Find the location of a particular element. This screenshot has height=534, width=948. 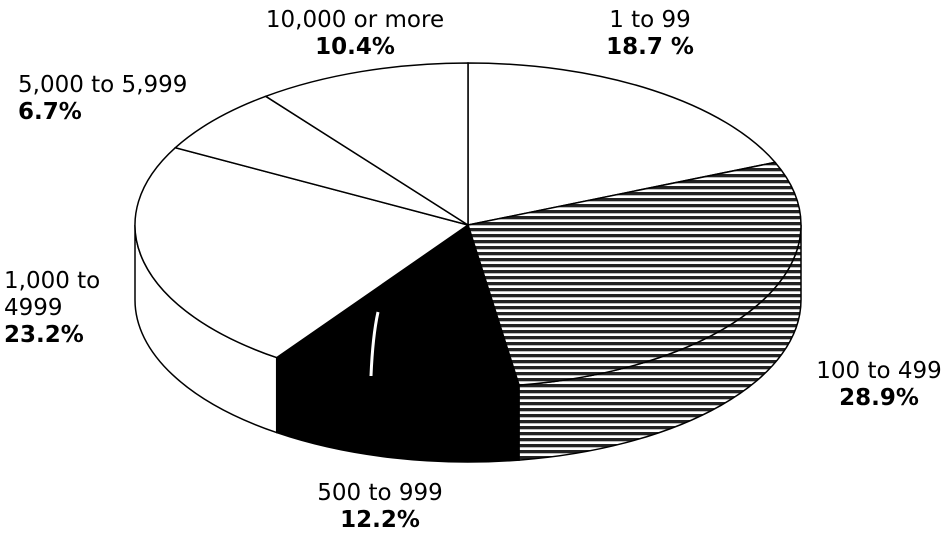

slice-label-name: 1,000 to 4999 is located at coordinates (52, 294).